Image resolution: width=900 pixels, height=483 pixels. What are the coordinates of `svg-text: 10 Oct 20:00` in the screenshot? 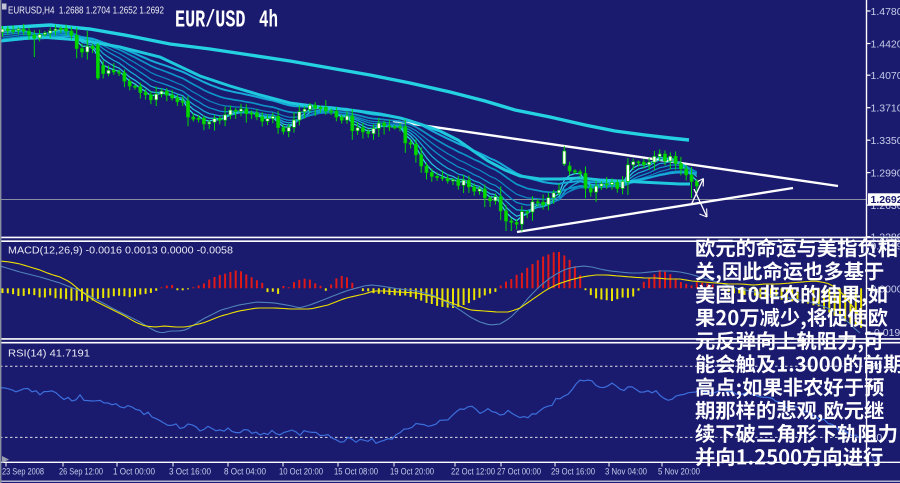 It's located at (301, 472).